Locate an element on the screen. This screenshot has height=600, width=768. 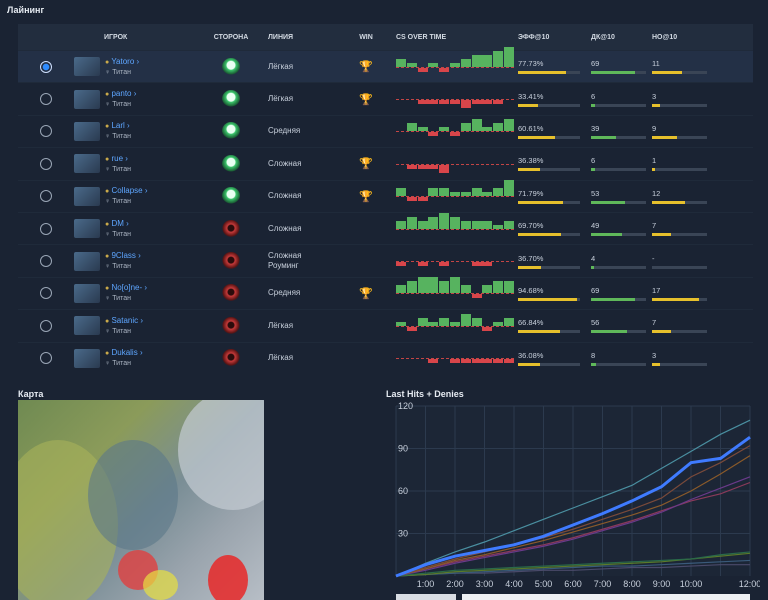
dk-value: 39 is located at coordinates (595, 128).